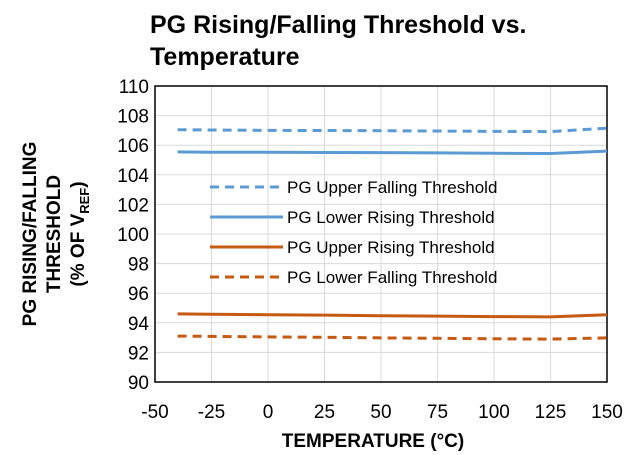 The height and width of the screenshot is (455, 639). I want to click on x-tick-label: 25, so click(324, 412).